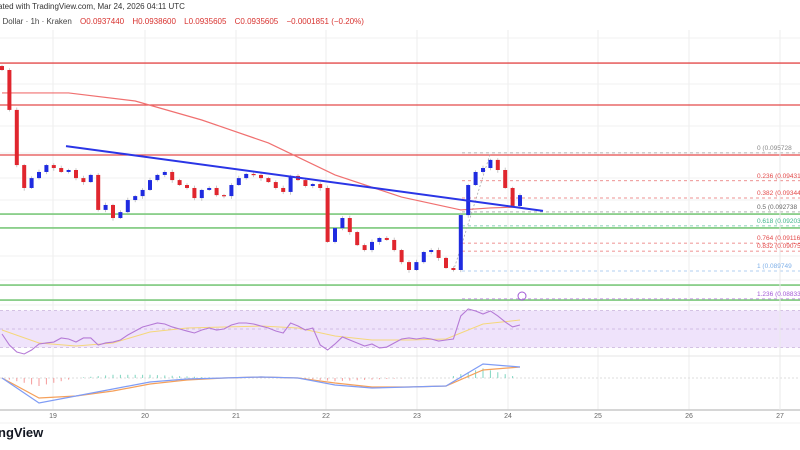  I want to click on fib-label: 0.5 (0.092738, so click(777, 207).